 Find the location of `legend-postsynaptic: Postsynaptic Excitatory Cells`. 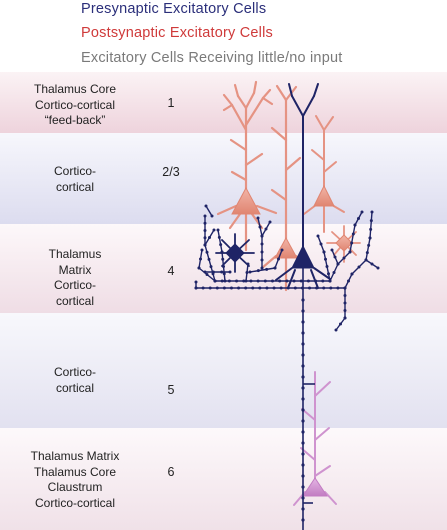

legend-postsynaptic: Postsynaptic Excitatory Cells is located at coordinates (177, 33).